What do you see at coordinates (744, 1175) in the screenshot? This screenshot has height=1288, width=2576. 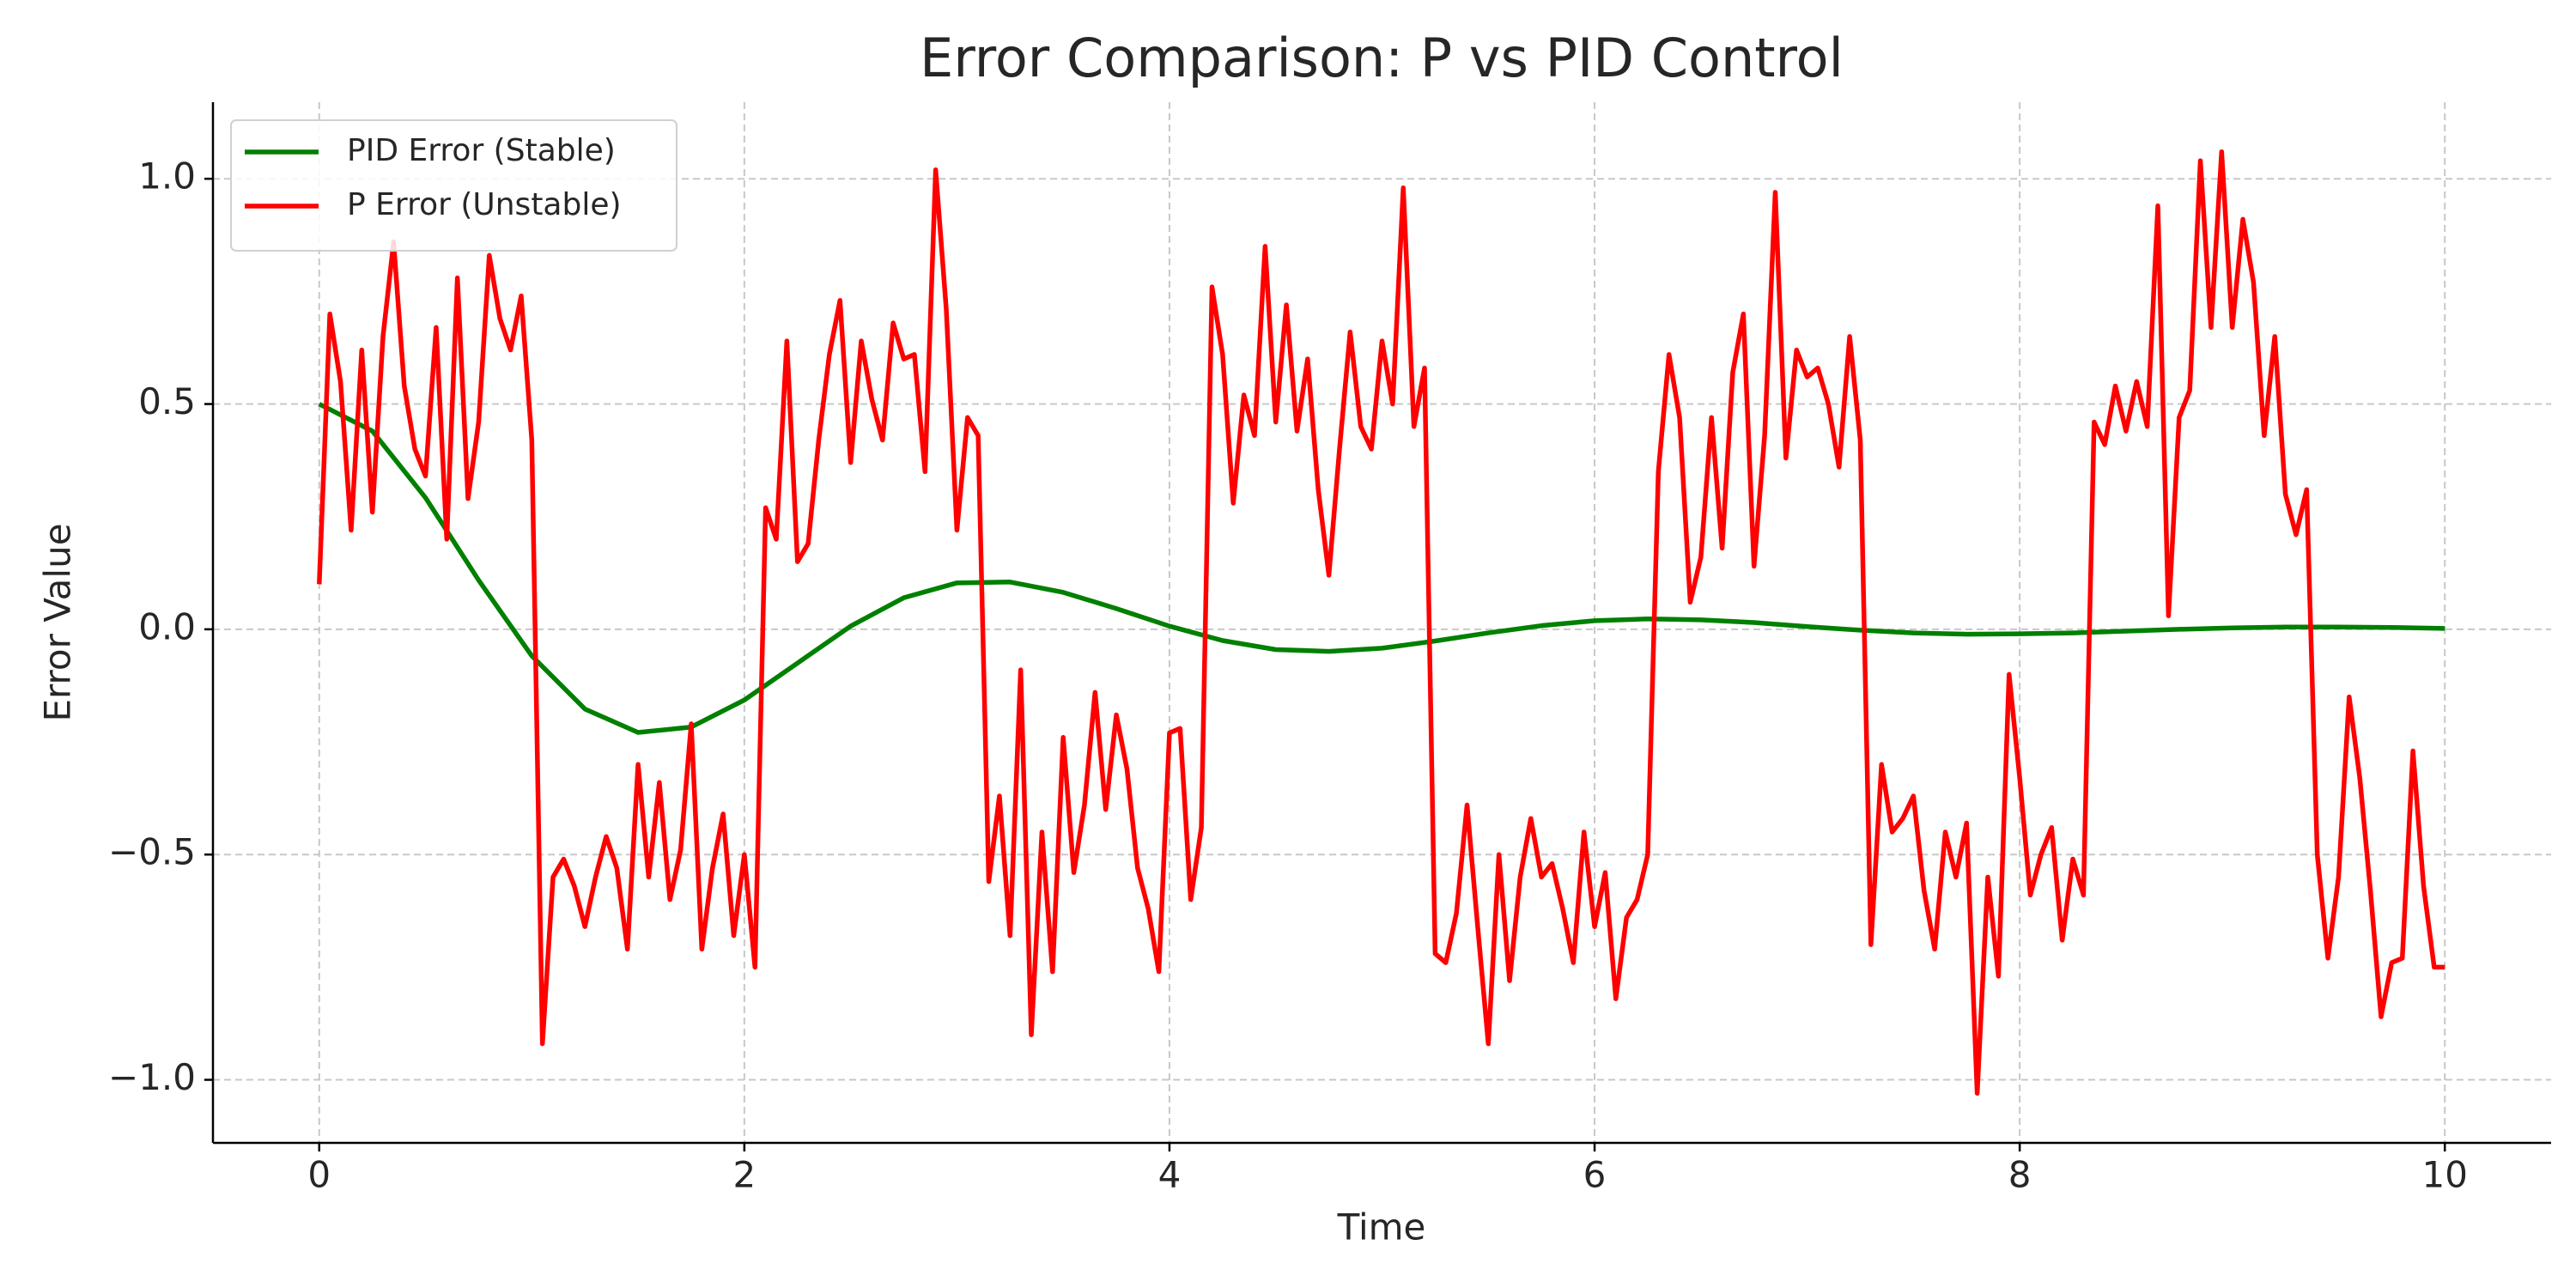 I see `x-tick-label: 2` at bounding box center [744, 1175].